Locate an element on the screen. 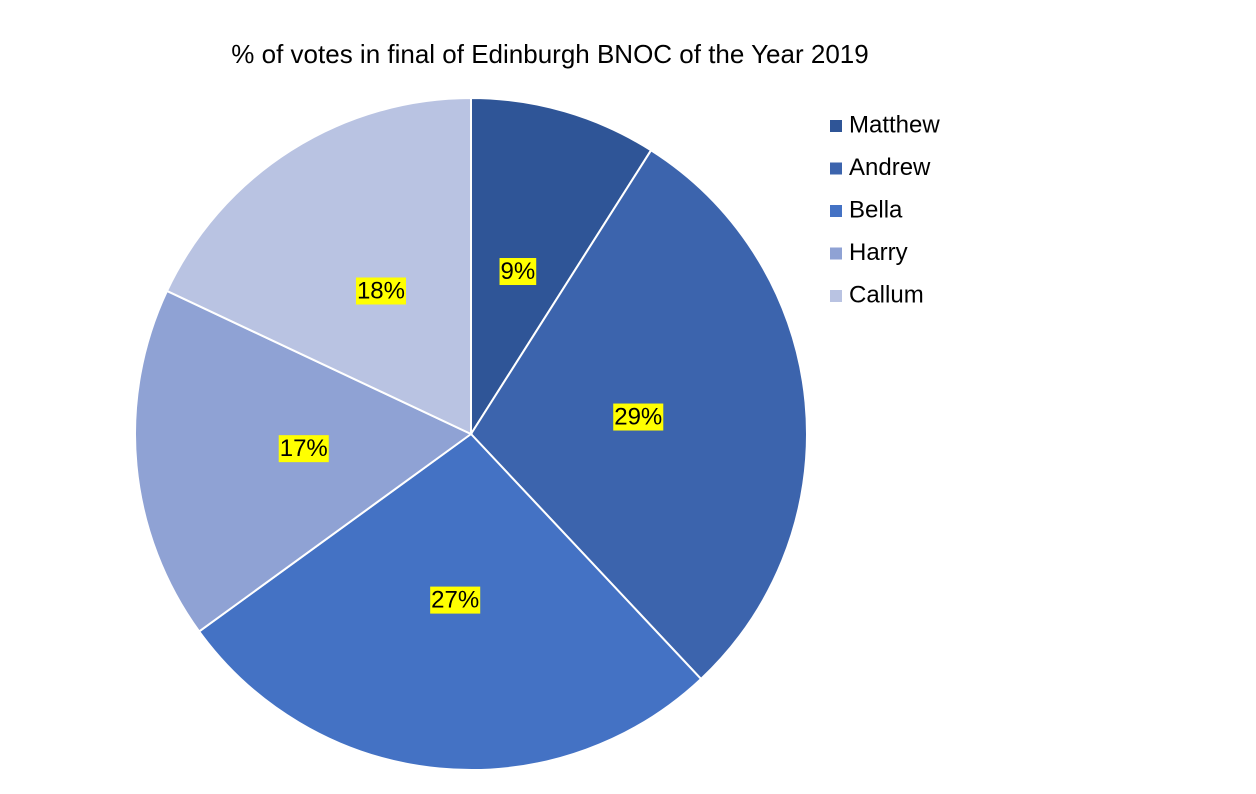 This screenshot has width=1256, height=794. data-label: 17% is located at coordinates (304, 448).